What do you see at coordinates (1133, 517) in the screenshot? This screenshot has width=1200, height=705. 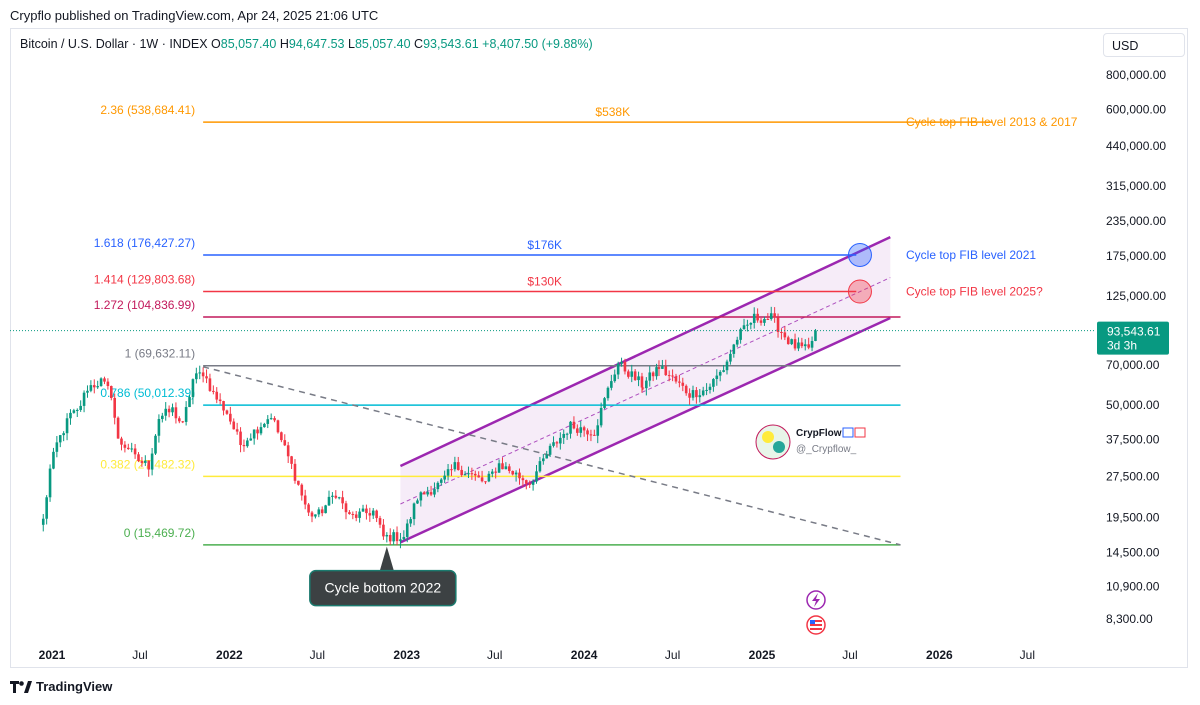 I see `y-tick-label: 19,500.00` at bounding box center [1133, 517].